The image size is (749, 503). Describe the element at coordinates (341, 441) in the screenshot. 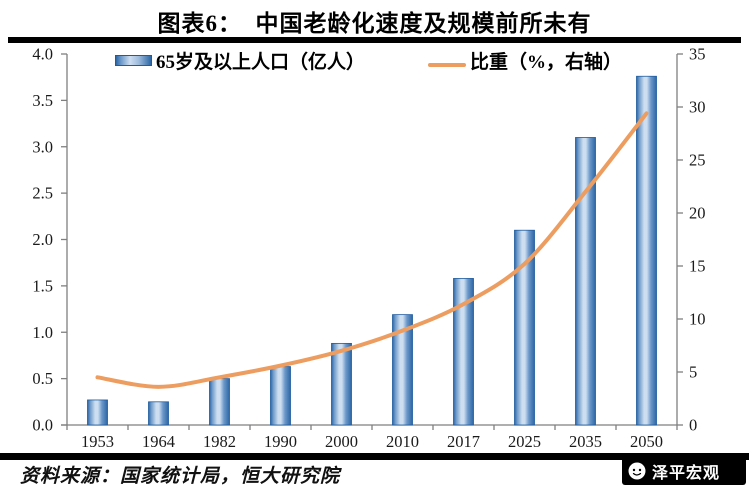

I see `x-axis-year-label: 2000` at that location.